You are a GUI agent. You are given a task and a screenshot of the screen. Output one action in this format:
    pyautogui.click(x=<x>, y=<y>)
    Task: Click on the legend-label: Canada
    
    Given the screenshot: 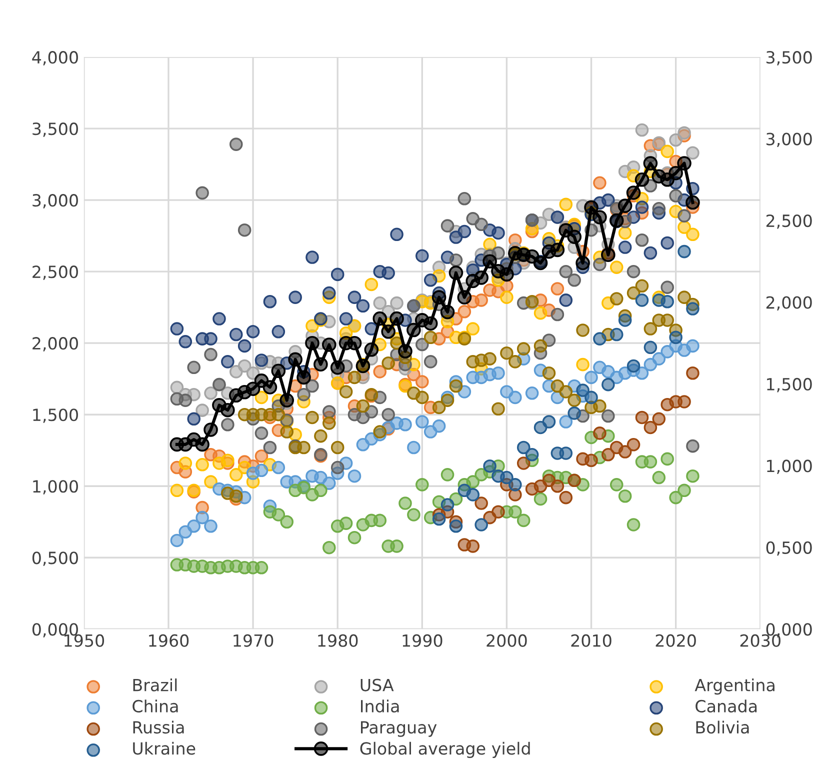 What is the action you would take?
    pyautogui.click(x=726, y=706)
    